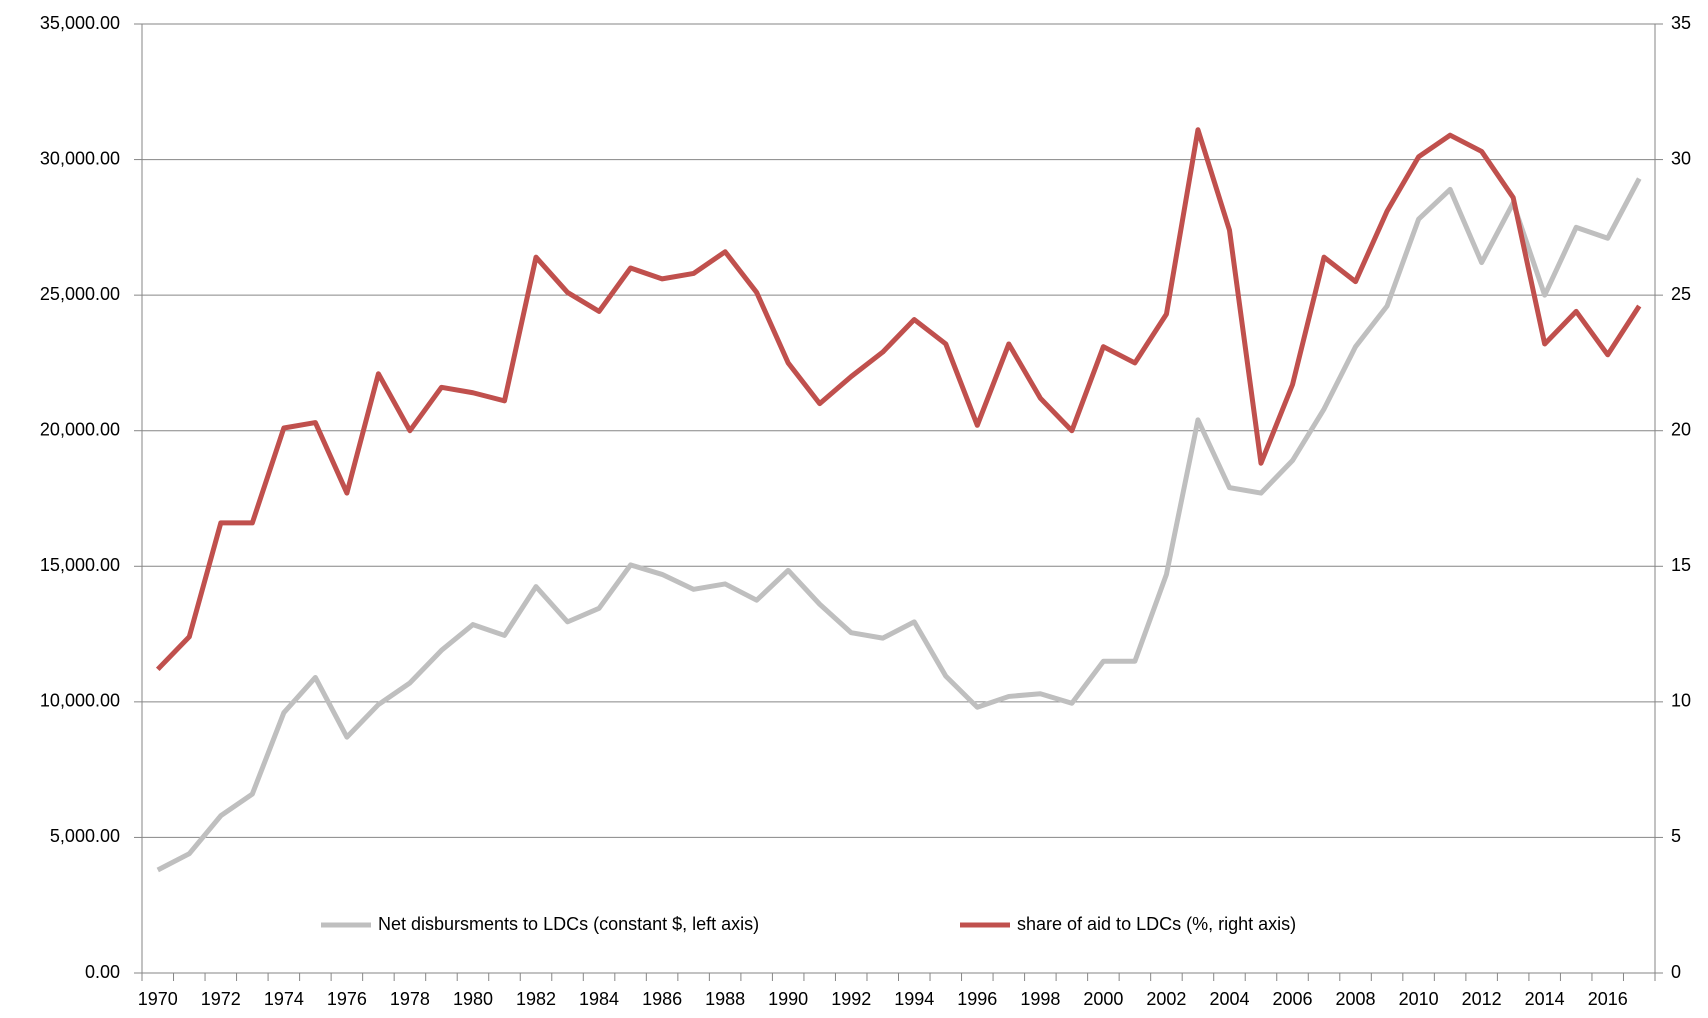 The image size is (1708, 1018). Describe the element at coordinates (221, 999) in the screenshot. I see `x-tick-label: 1972` at that location.